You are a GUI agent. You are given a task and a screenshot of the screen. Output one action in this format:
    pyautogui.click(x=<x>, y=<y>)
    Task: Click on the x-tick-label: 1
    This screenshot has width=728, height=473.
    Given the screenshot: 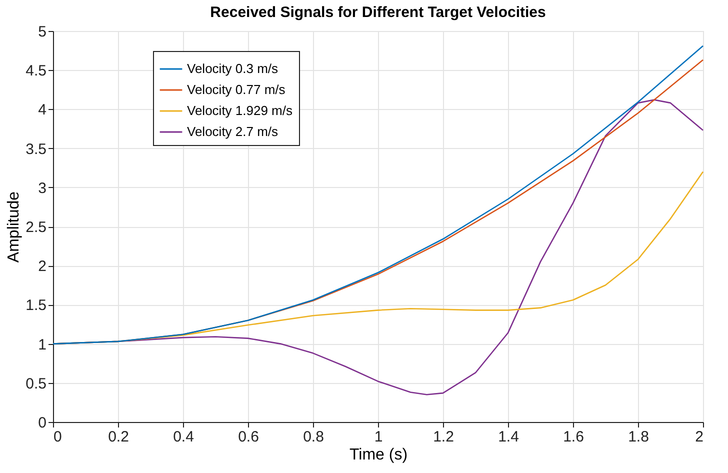 What is the action you would take?
    pyautogui.click(x=378, y=437)
    